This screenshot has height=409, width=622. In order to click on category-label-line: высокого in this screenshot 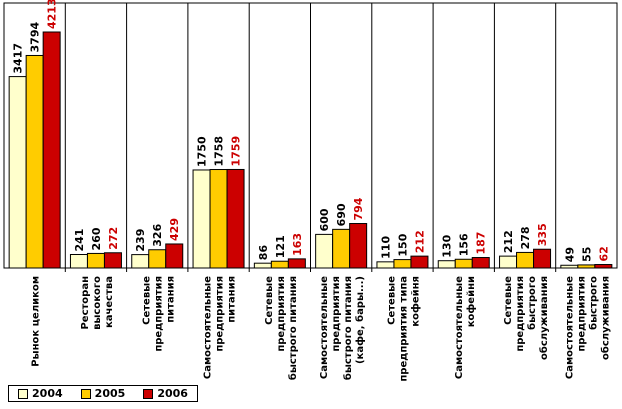, I will do `click(97, 303)`.